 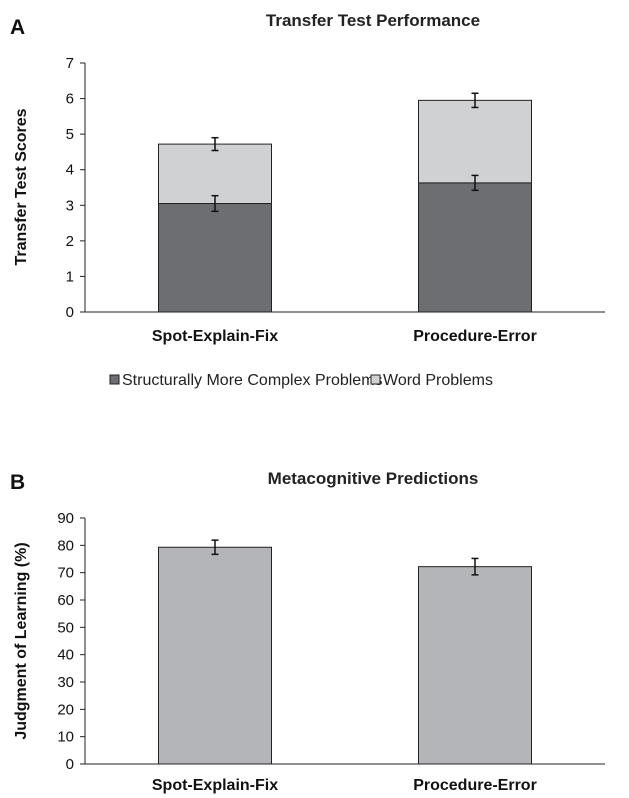 What do you see at coordinates (70, 99) in the screenshot?
I see `chart-a-y-tick-label: 6` at bounding box center [70, 99].